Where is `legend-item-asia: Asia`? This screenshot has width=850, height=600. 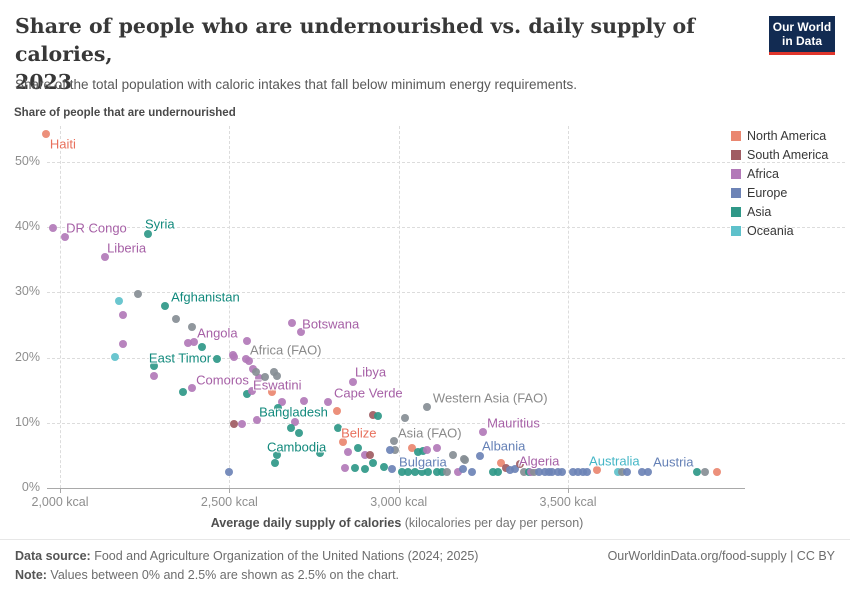
legend-item-asia: Asia is located at coordinates (779, 212).